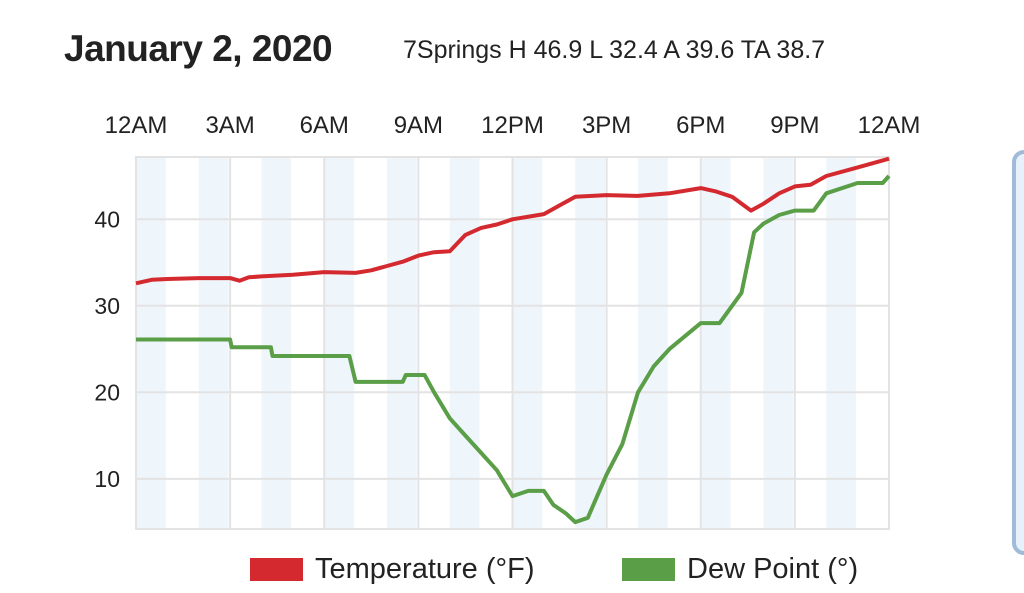 The width and height of the screenshot is (1024, 593). Describe the element at coordinates (107, 219) in the screenshot. I see `y-tick-label: 40` at that location.